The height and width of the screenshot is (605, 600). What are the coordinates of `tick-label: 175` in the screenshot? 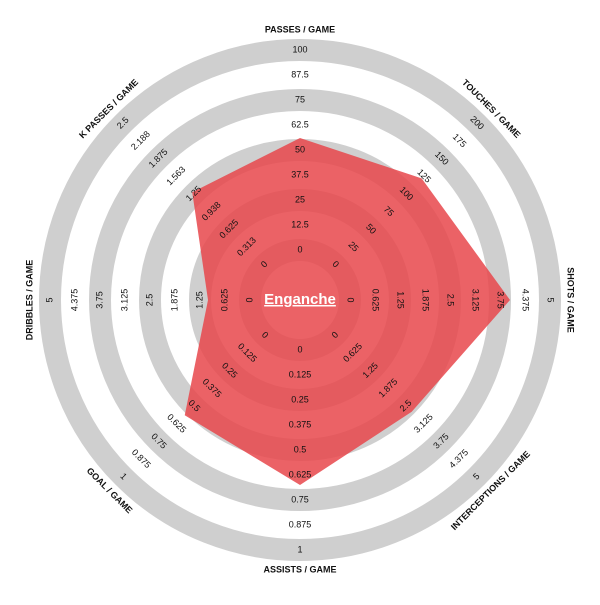 It's located at (460, 141).